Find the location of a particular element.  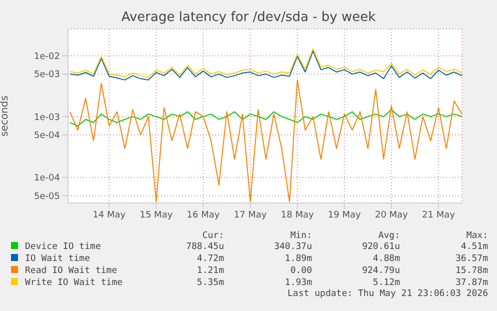

x-tick-label: 19 May is located at coordinates (345, 215).